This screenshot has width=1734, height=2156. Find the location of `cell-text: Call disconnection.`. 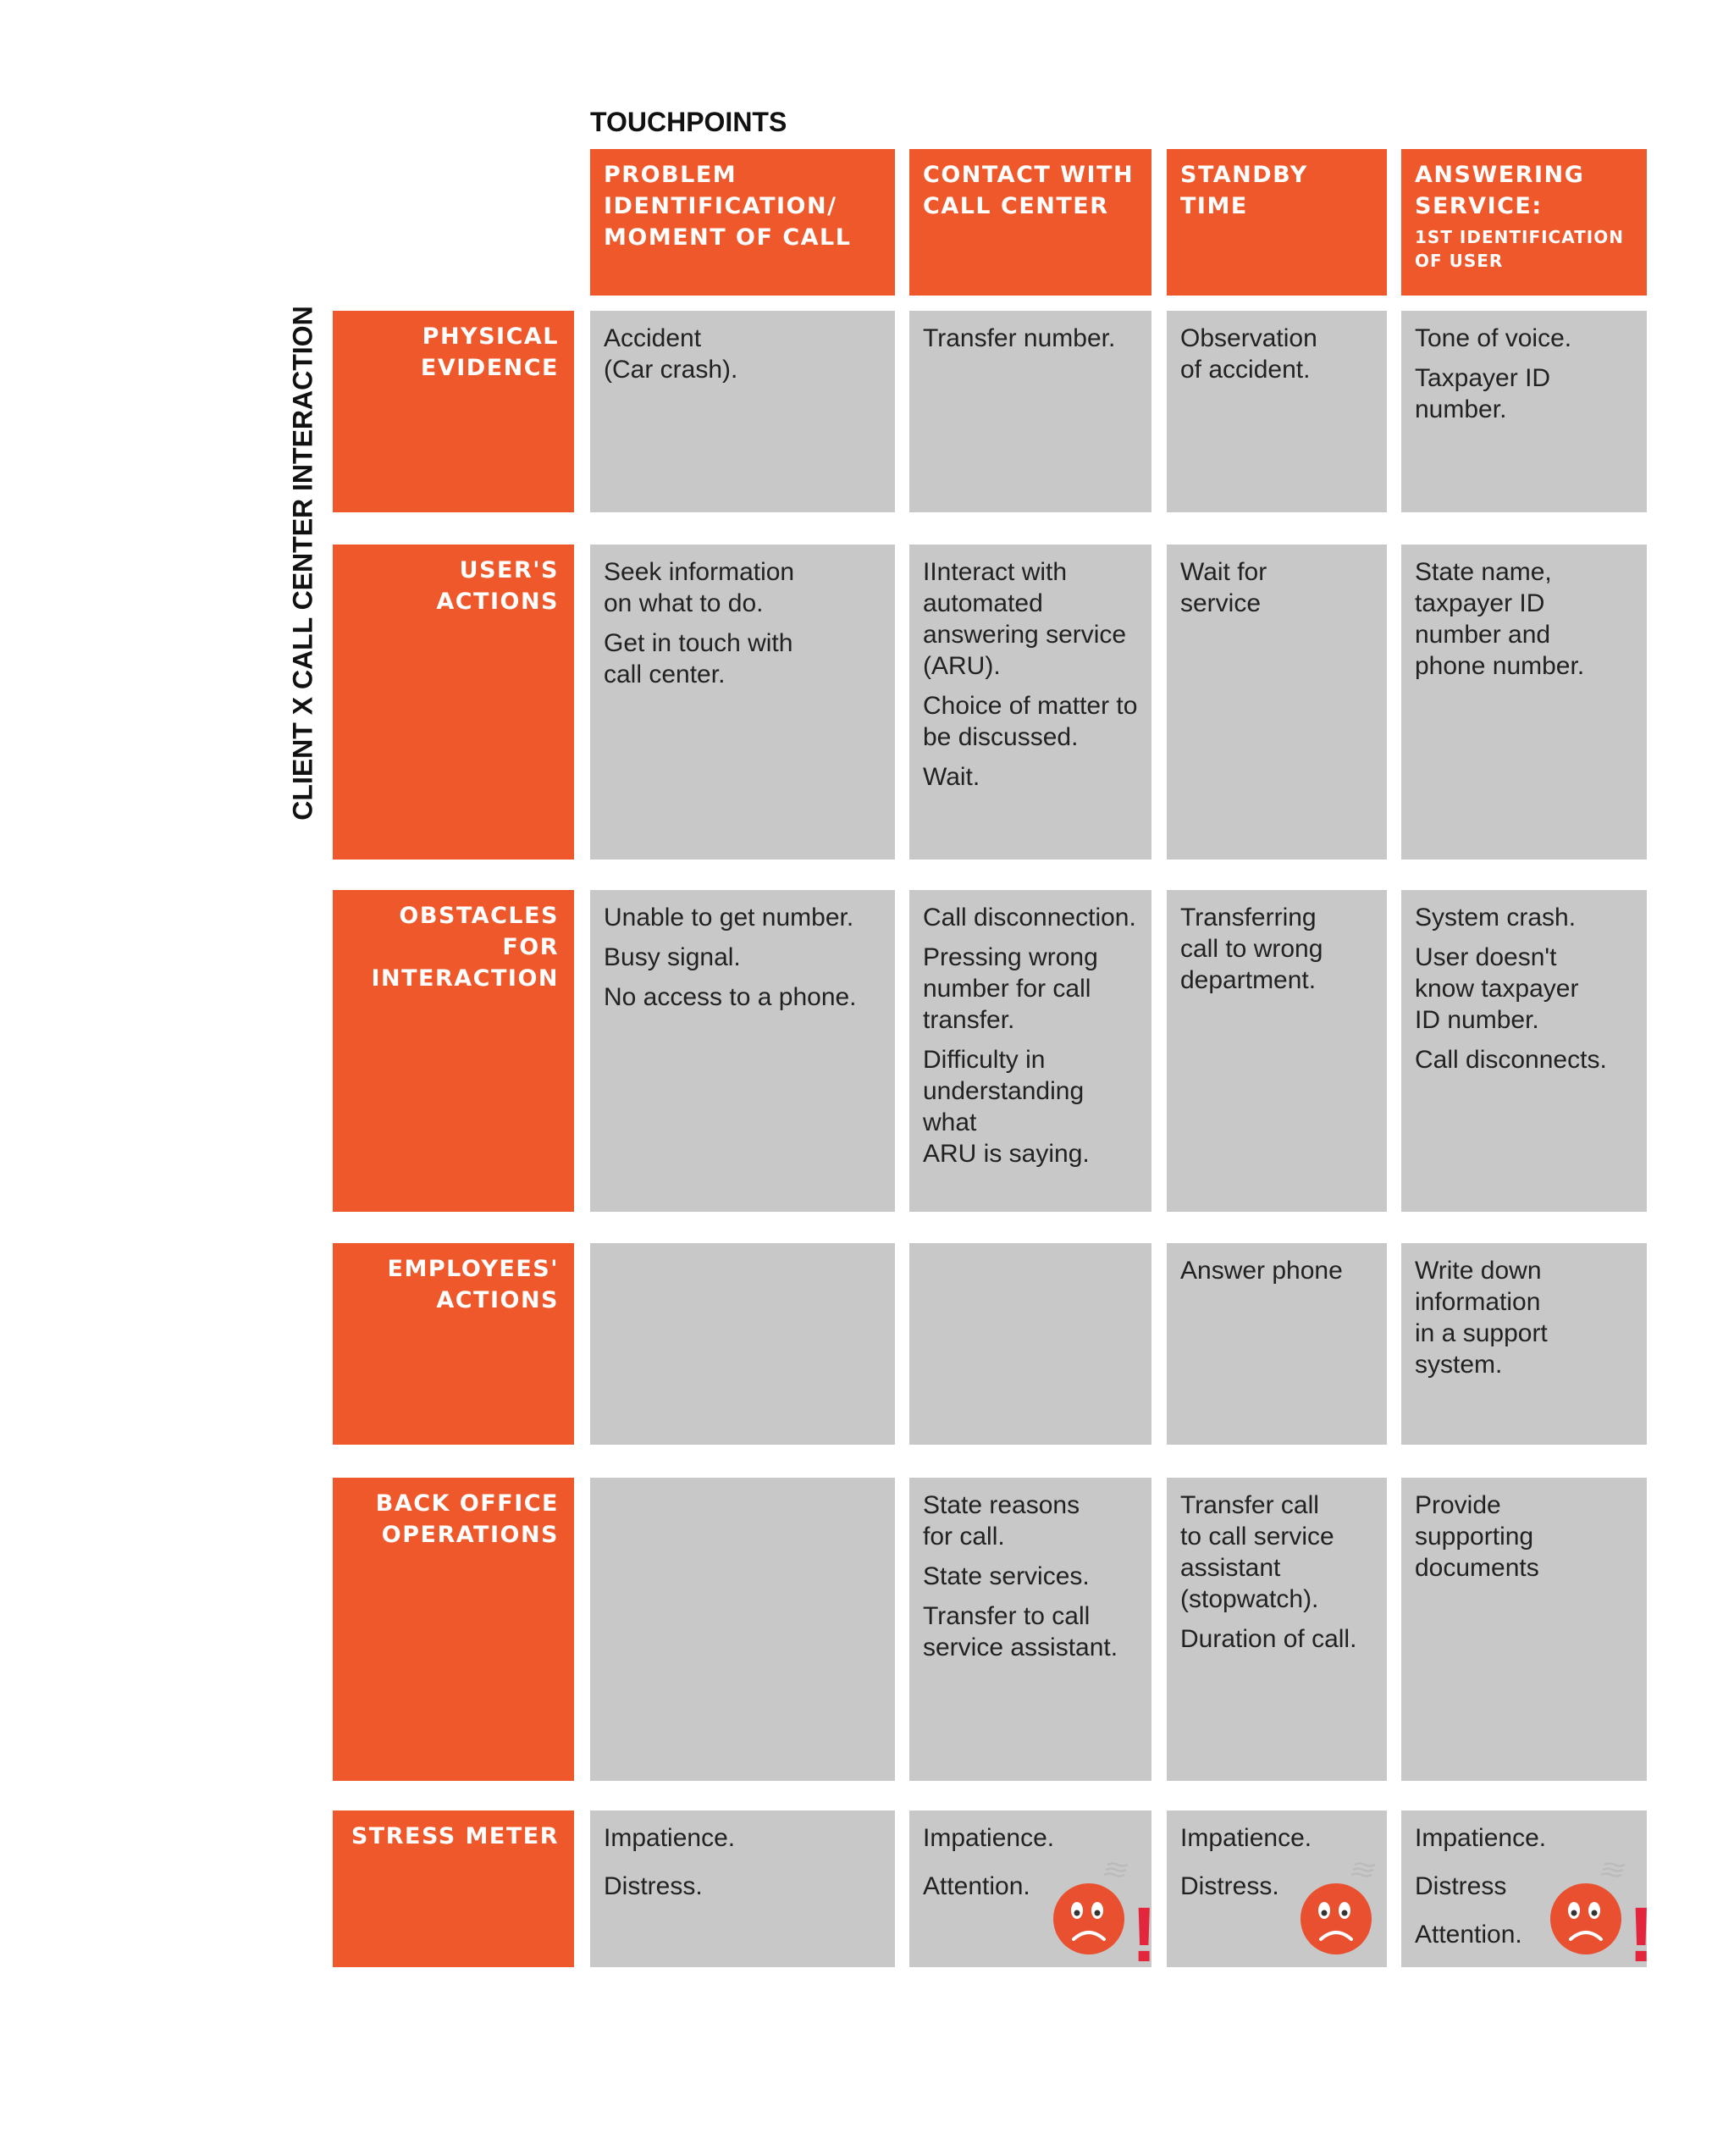

cell-text: Call disconnection. is located at coordinates (1029, 918).